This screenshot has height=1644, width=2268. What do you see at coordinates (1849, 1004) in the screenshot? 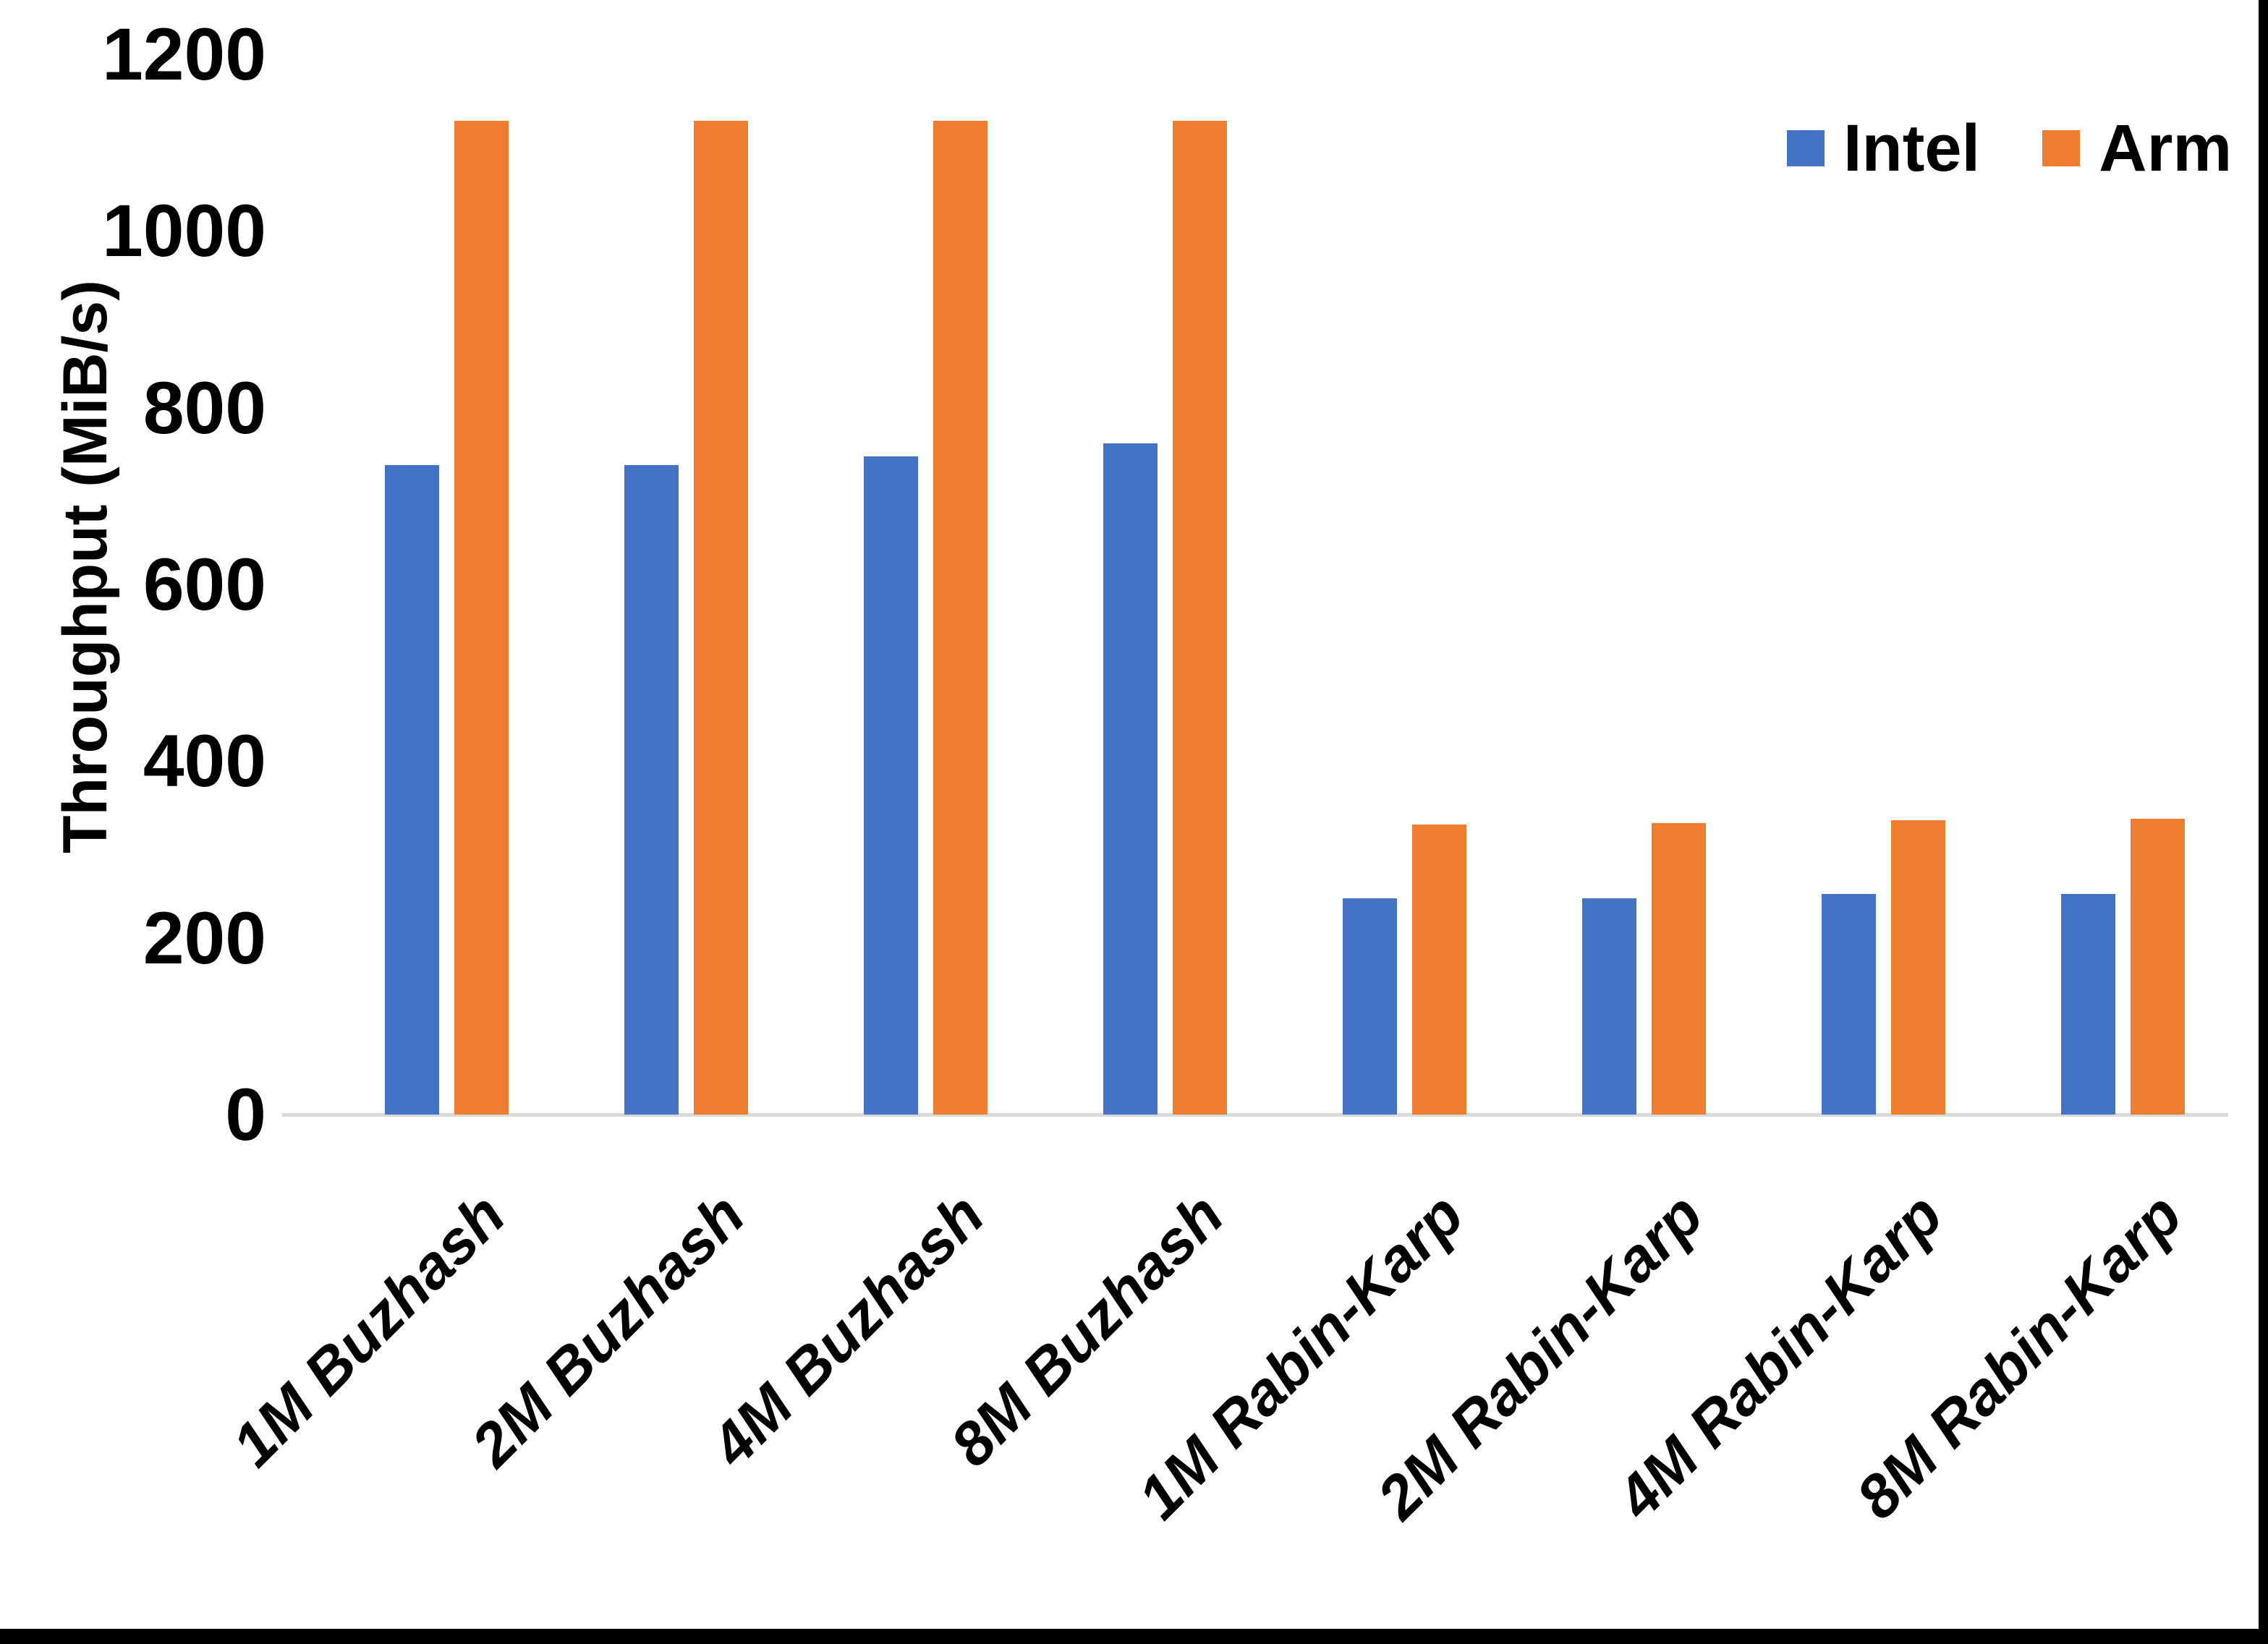
I see `intel-bar-4m-rabin-karp` at bounding box center [1849, 1004].